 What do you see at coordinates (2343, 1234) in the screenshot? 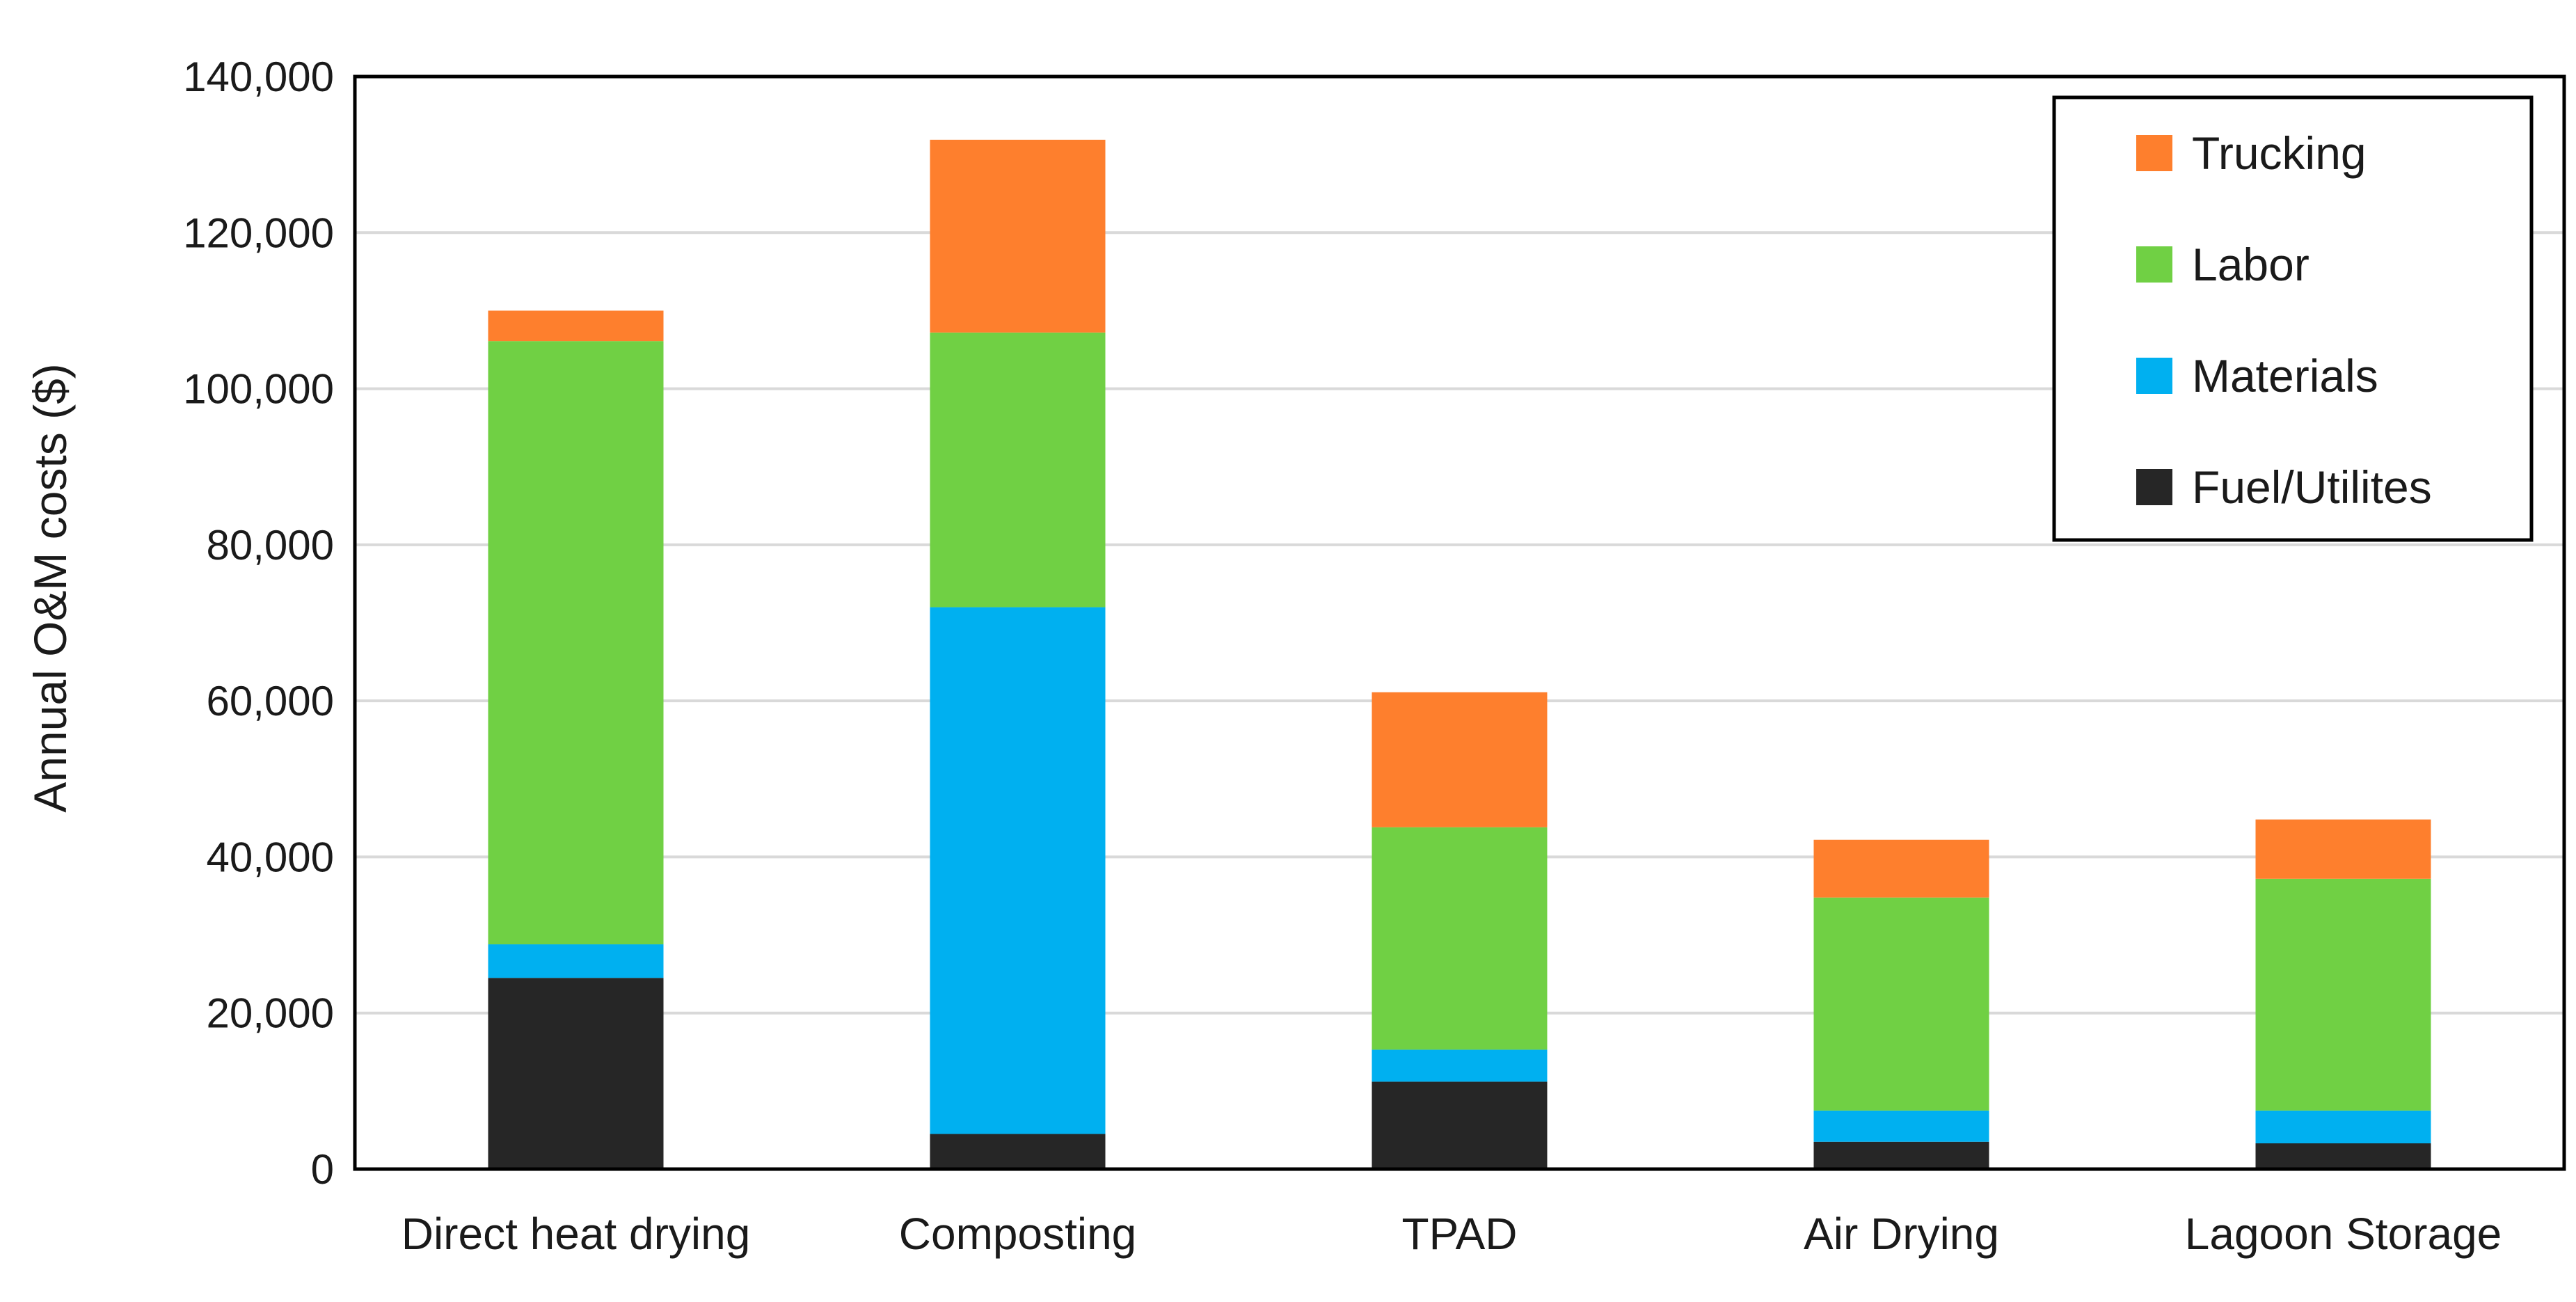
I see `x-category-label: Lagoon Storage` at bounding box center [2343, 1234].